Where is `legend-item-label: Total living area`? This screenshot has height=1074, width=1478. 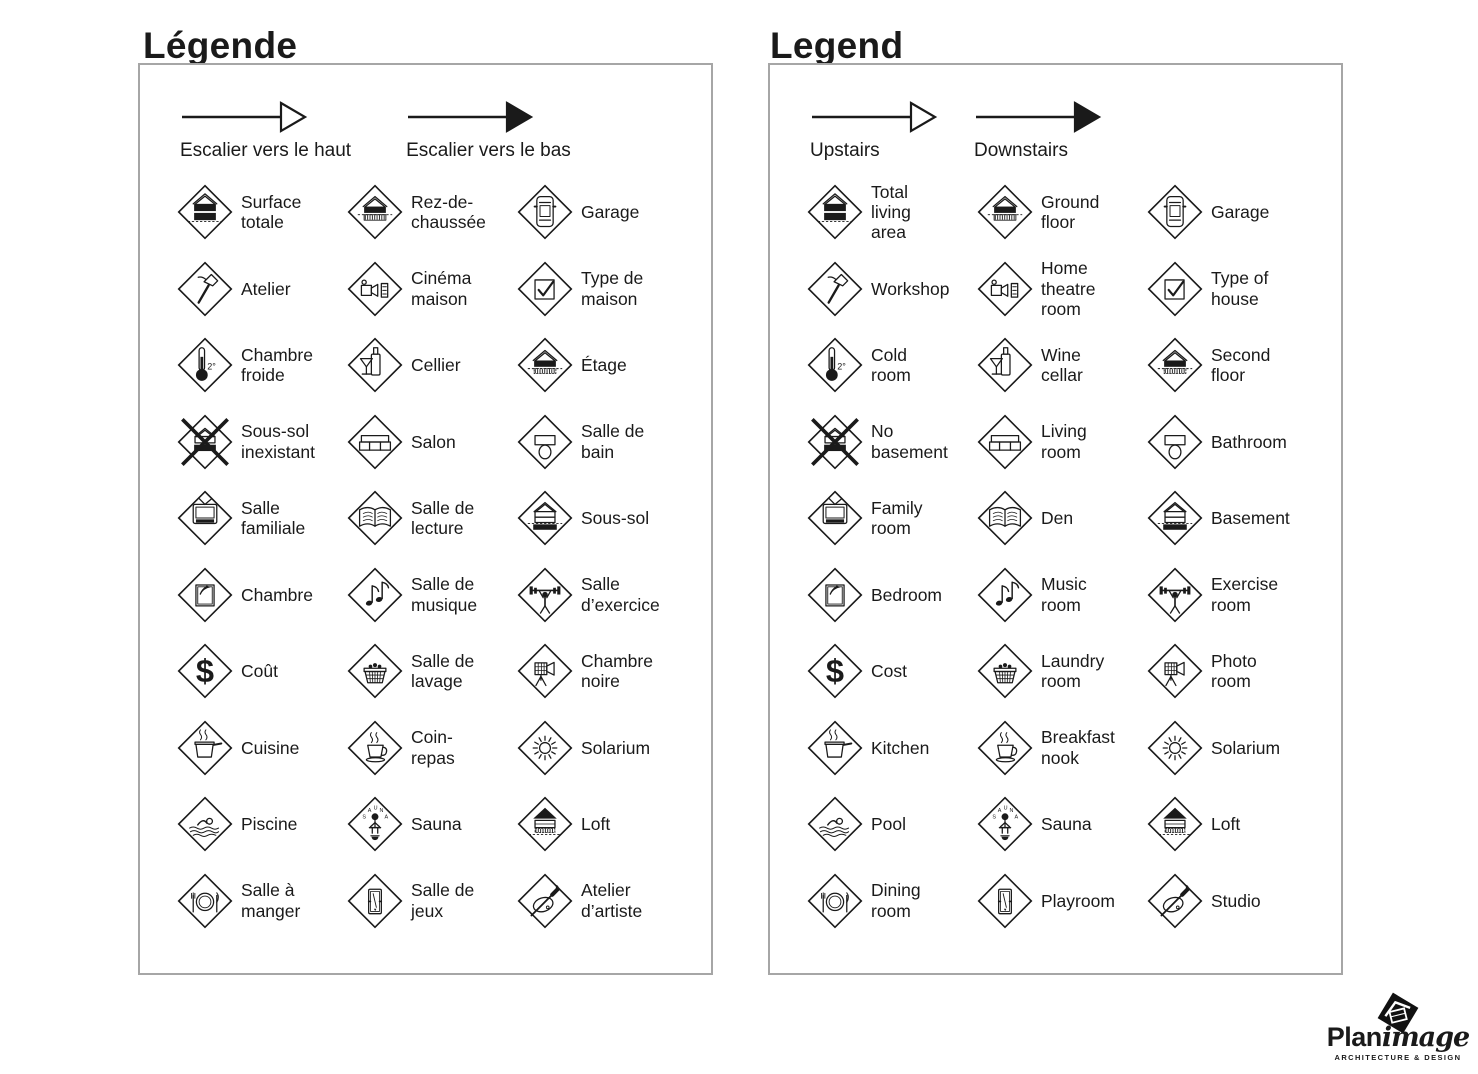 legend-item-label: Total living area is located at coordinates (891, 212).